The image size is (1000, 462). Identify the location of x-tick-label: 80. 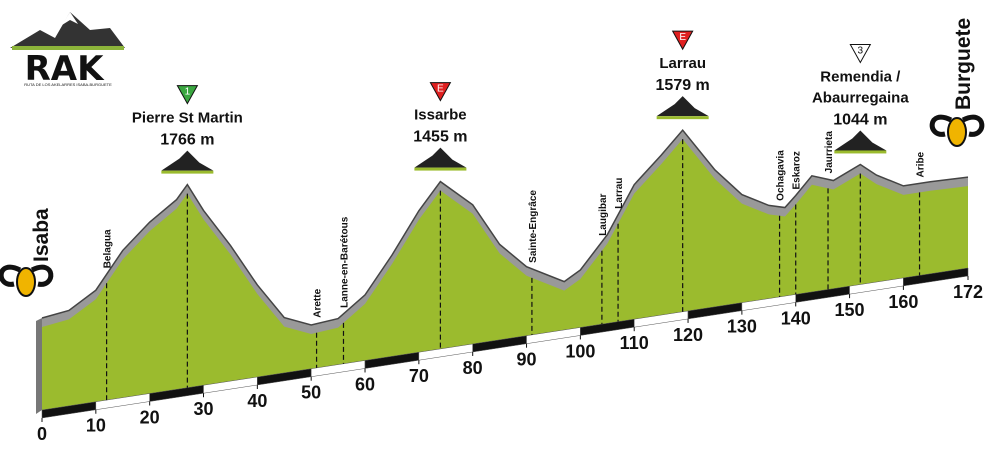
(473, 368).